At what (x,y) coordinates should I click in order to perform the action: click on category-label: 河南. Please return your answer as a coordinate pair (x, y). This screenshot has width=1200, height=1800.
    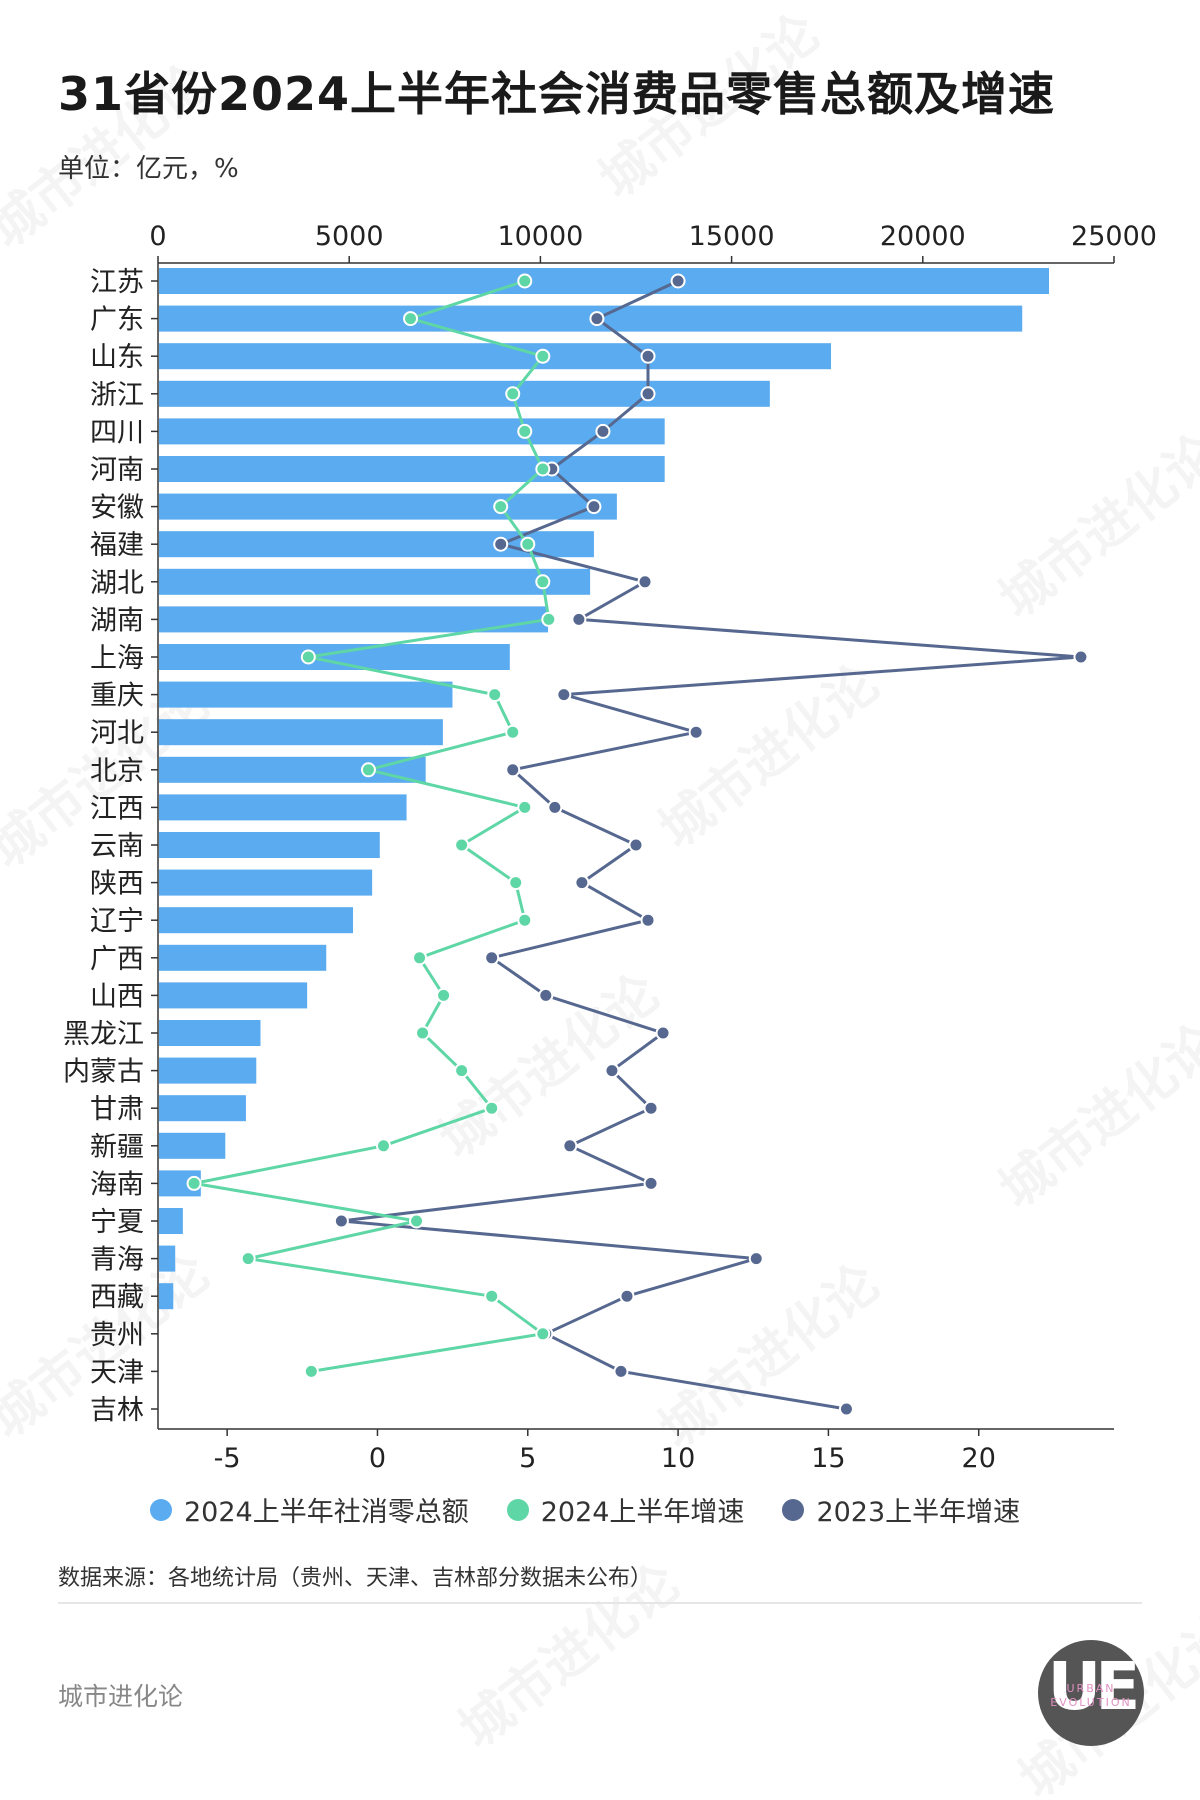
    Looking at the image, I should click on (117, 470).